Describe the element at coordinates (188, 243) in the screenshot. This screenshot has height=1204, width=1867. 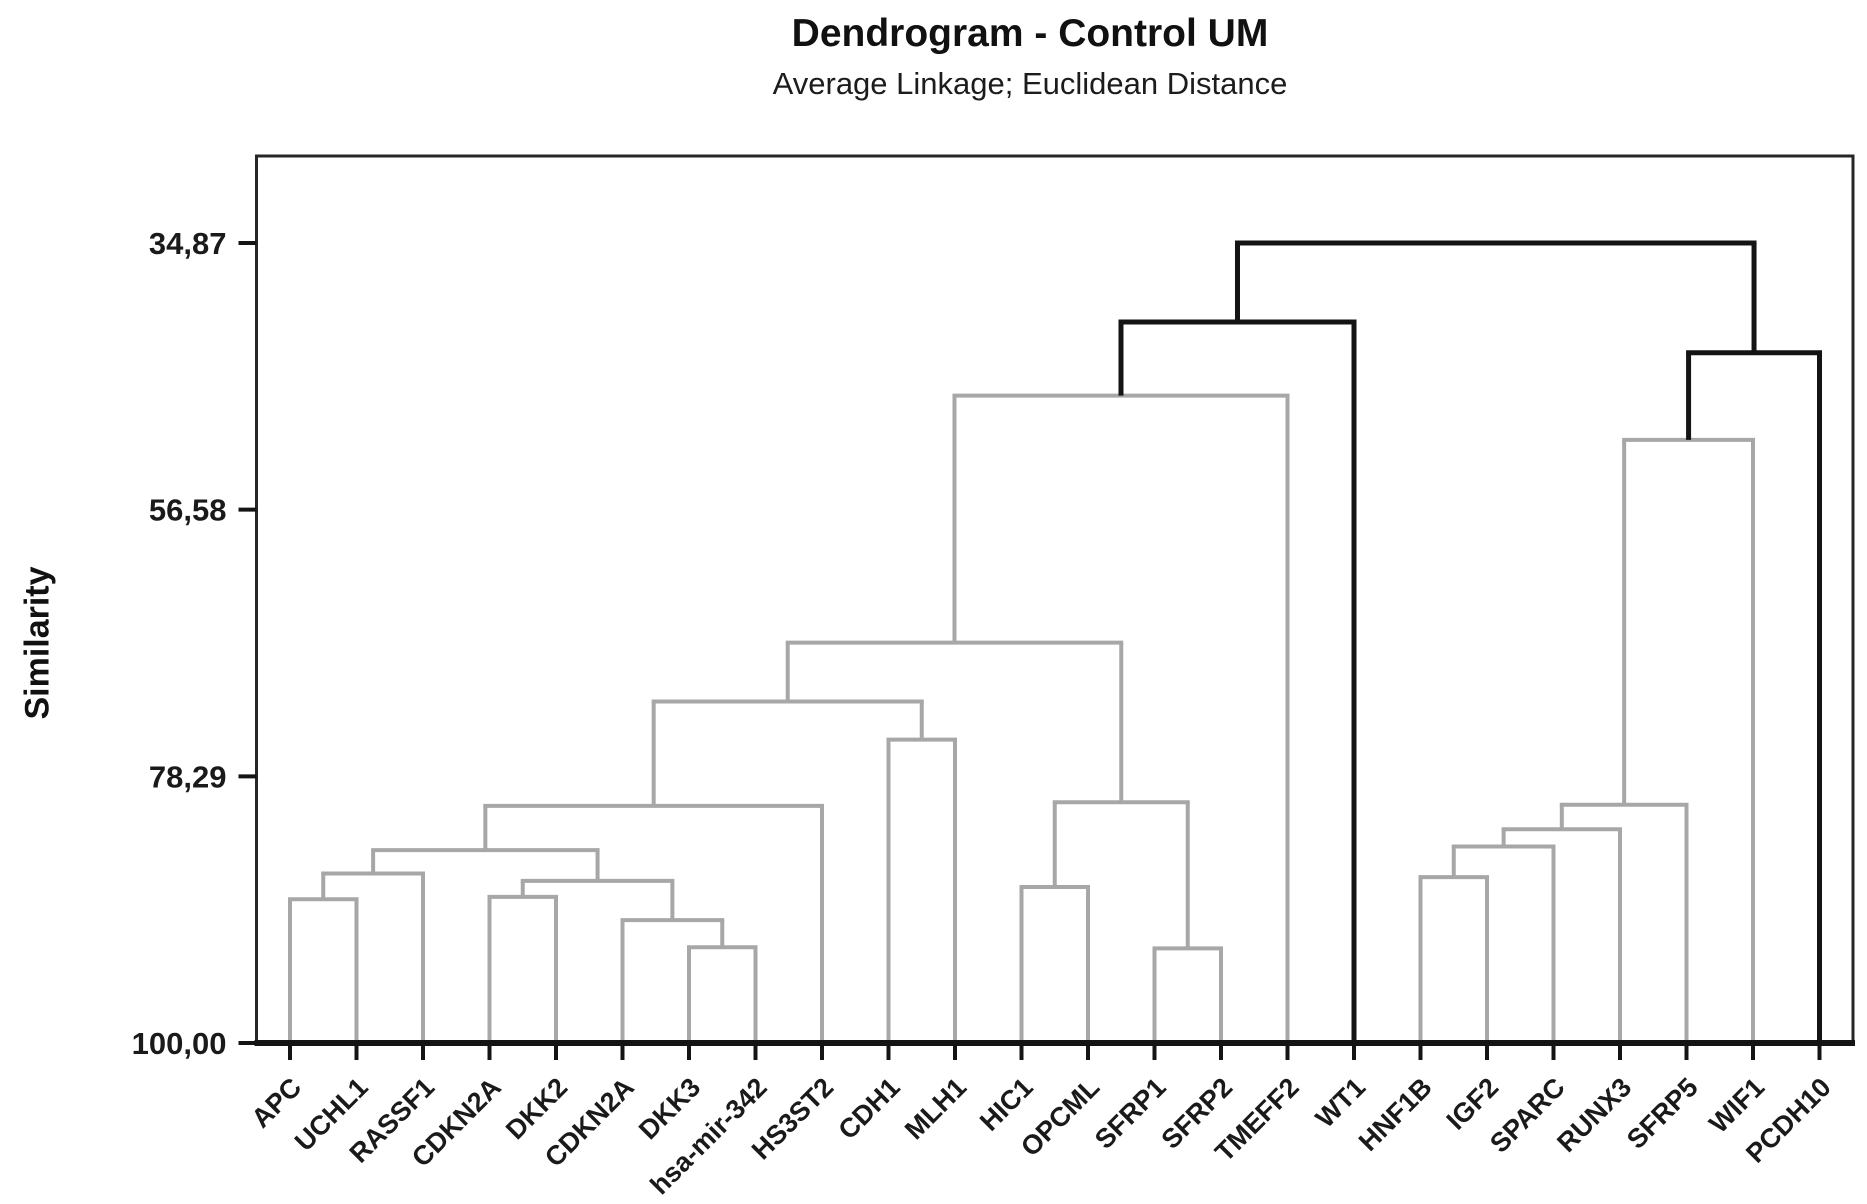
I see `y-tick-label: 34,87` at that location.